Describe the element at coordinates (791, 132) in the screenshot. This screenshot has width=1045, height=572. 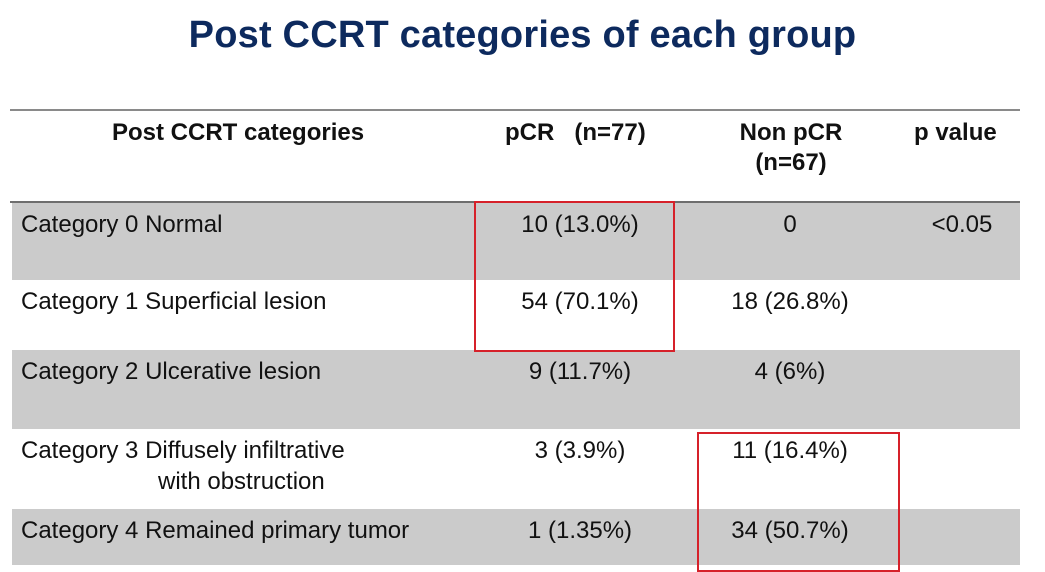
I see `header-non-pcr-line1: Non pCR` at that location.